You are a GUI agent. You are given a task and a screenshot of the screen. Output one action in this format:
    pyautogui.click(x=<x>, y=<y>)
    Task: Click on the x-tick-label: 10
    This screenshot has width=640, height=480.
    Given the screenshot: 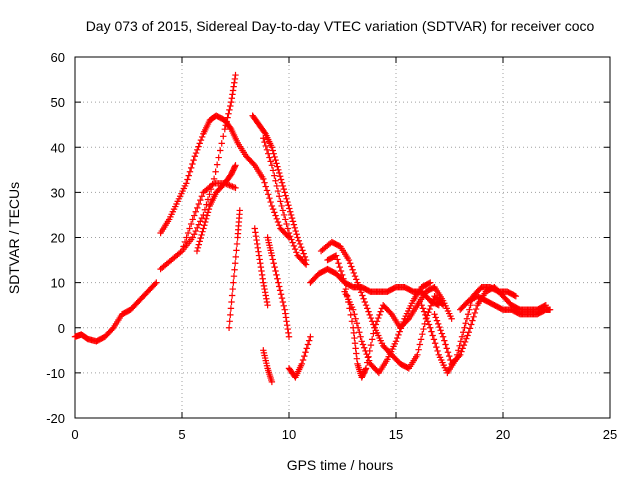 What is the action you would take?
    pyautogui.click(x=289, y=434)
    